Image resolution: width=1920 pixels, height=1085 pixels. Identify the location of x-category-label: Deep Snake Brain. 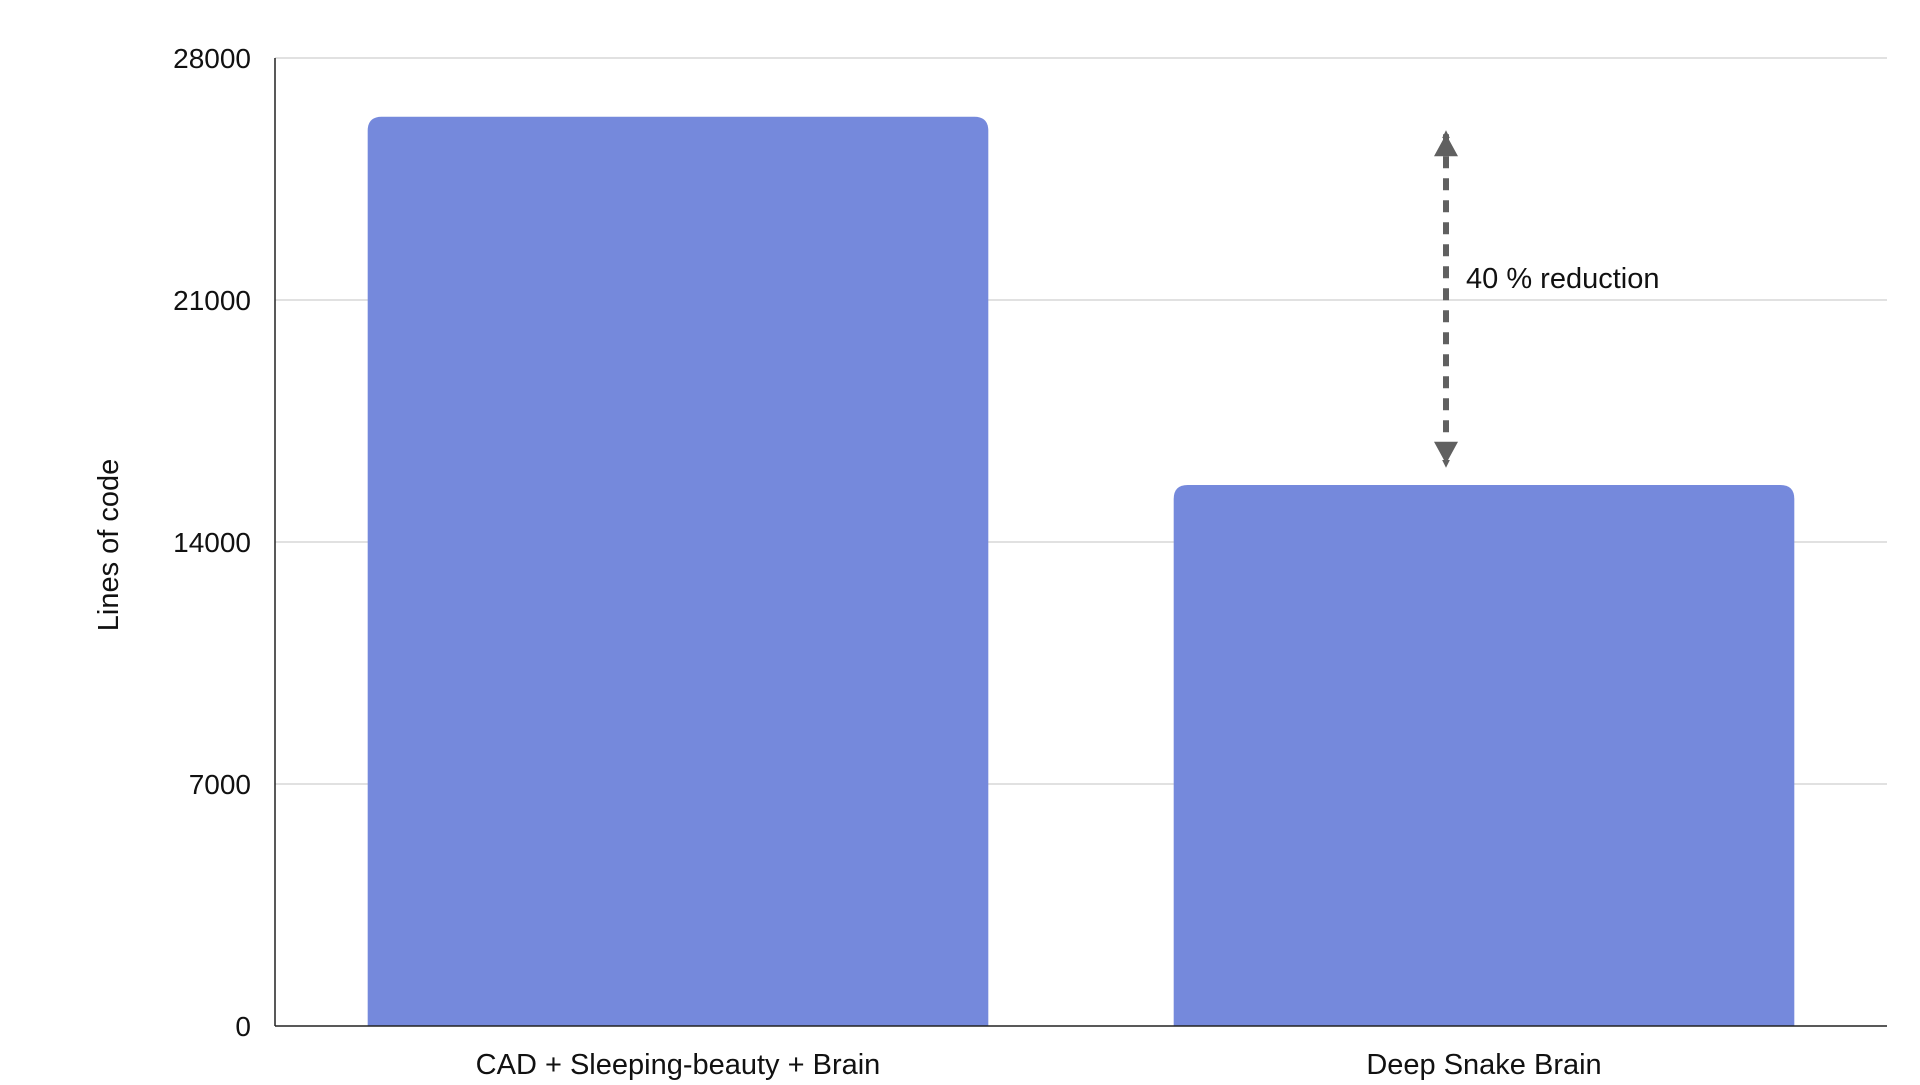
(1483, 1064).